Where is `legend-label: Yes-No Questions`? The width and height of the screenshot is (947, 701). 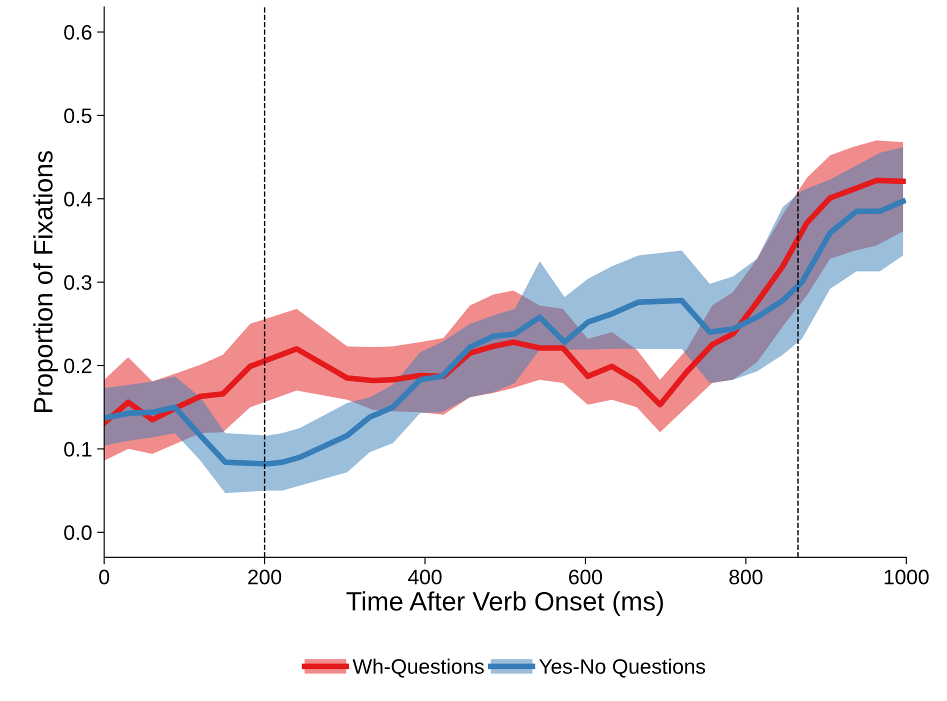
legend-label: Yes-No Questions is located at coordinates (622, 668).